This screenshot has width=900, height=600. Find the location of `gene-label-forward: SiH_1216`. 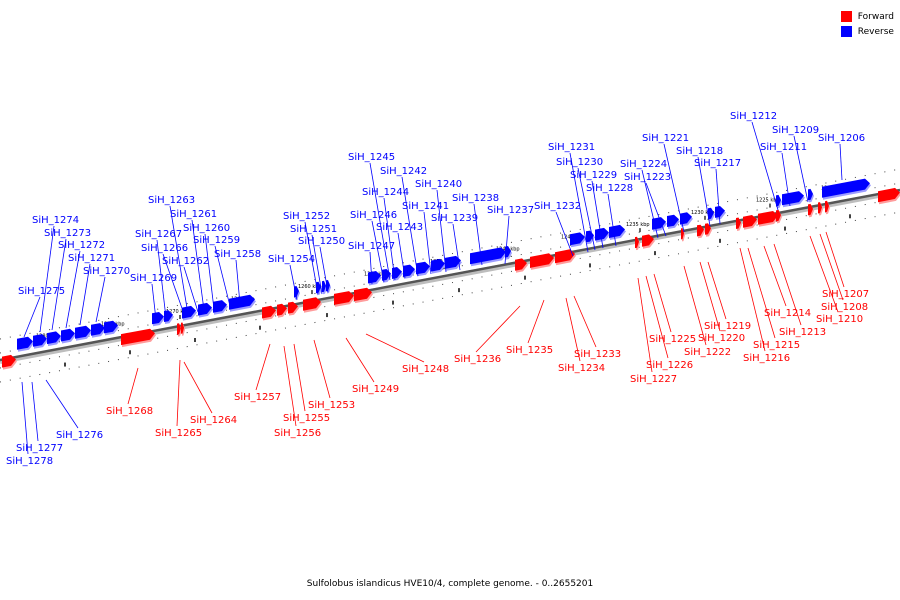

gene-label-forward: SiH_1216 is located at coordinates (766, 358).